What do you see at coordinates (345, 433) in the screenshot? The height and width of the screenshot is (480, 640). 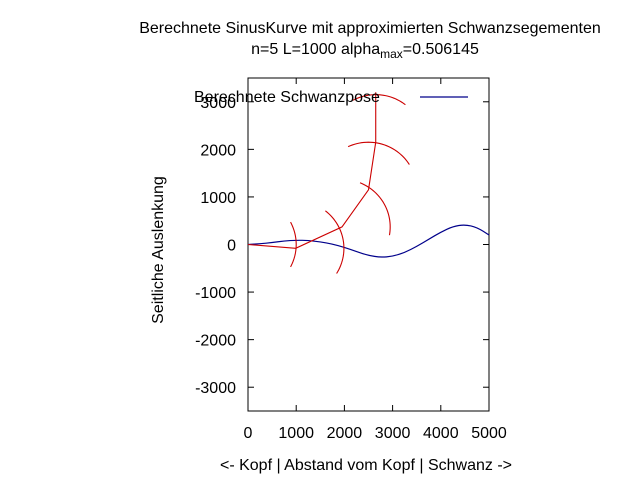 I see `x-tick-label: 2000` at bounding box center [345, 433].